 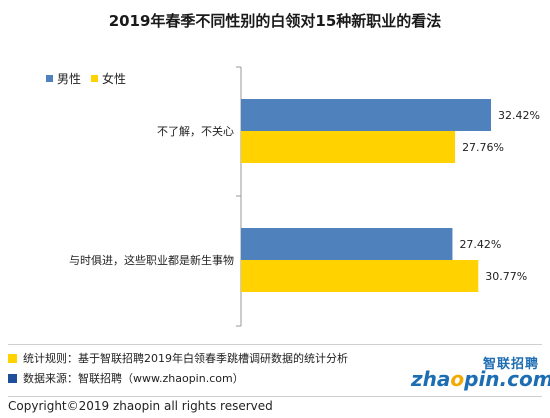 What do you see at coordinates (12, 378) in the screenshot?
I see `note-source-marker` at bounding box center [12, 378].